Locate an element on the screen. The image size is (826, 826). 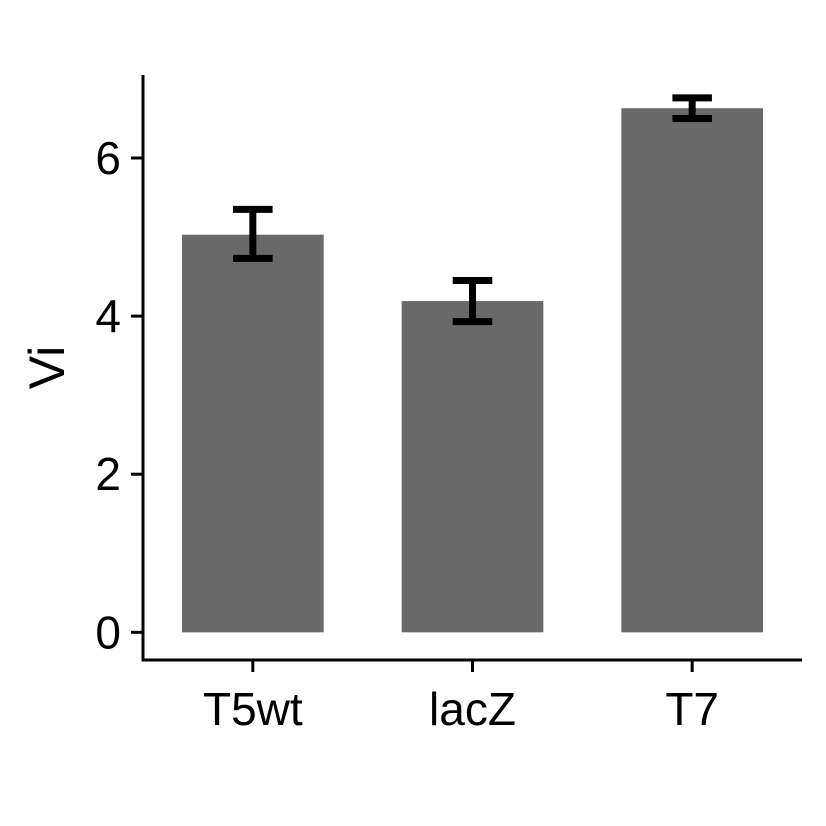
y-axis-title: Vi is located at coordinates (47, 368).